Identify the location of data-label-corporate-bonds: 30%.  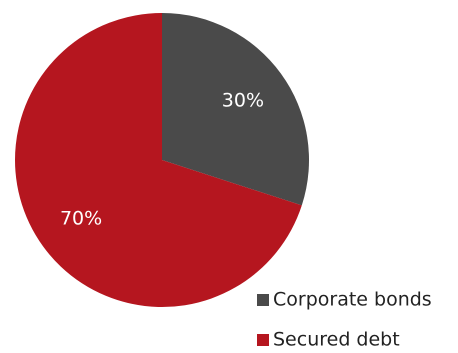
(243, 101).